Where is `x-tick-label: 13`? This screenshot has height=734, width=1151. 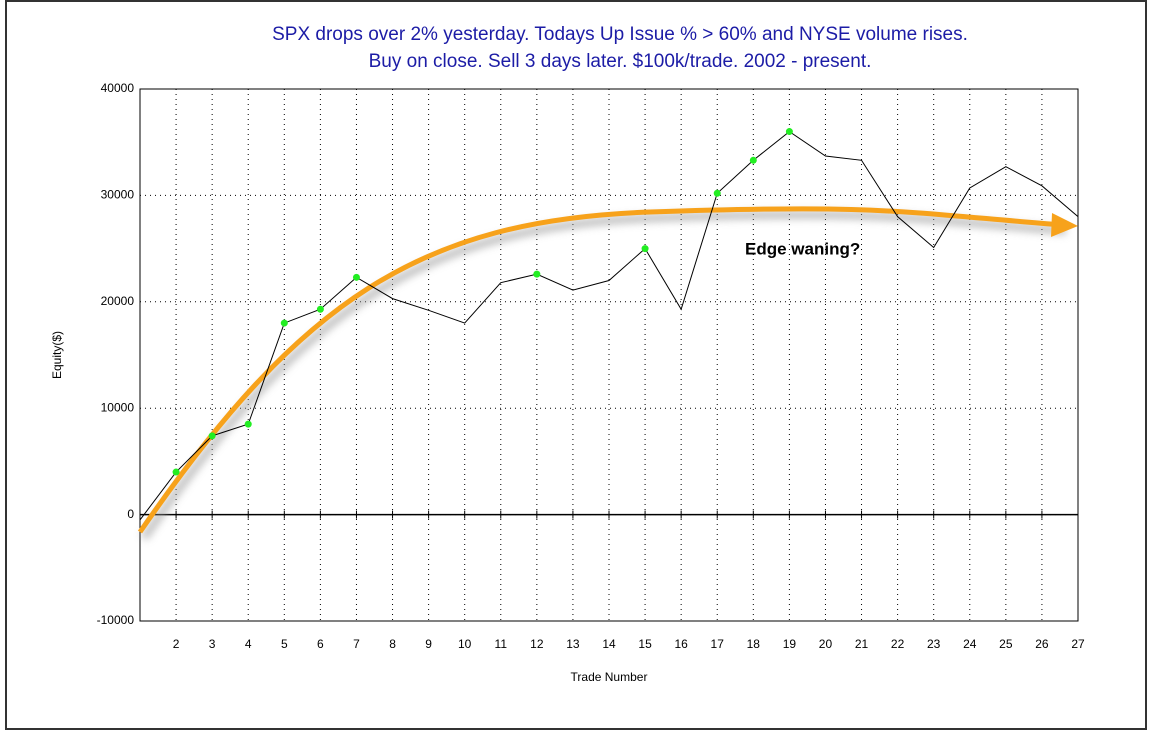 x-tick-label: 13 is located at coordinates (573, 644).